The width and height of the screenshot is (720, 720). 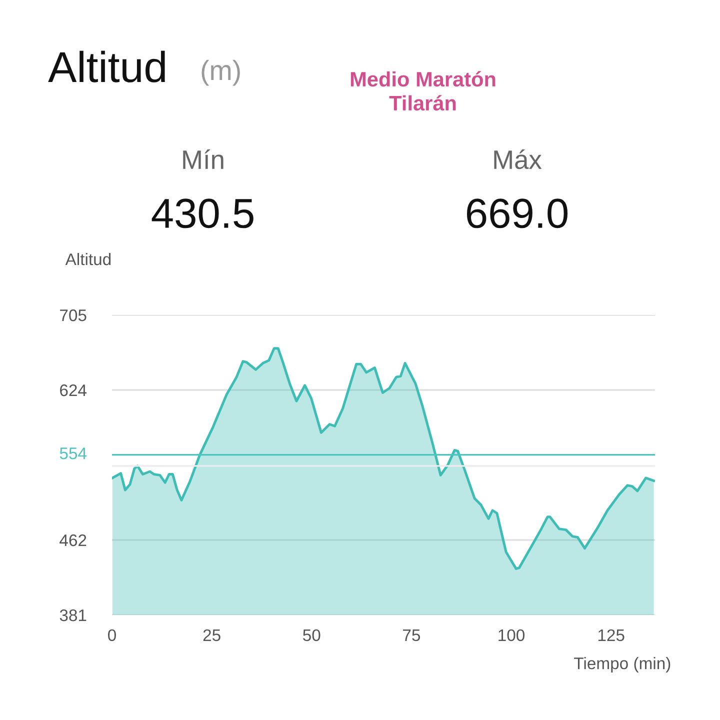 I want to click on text: 669.0, so click(x=517, y=213).